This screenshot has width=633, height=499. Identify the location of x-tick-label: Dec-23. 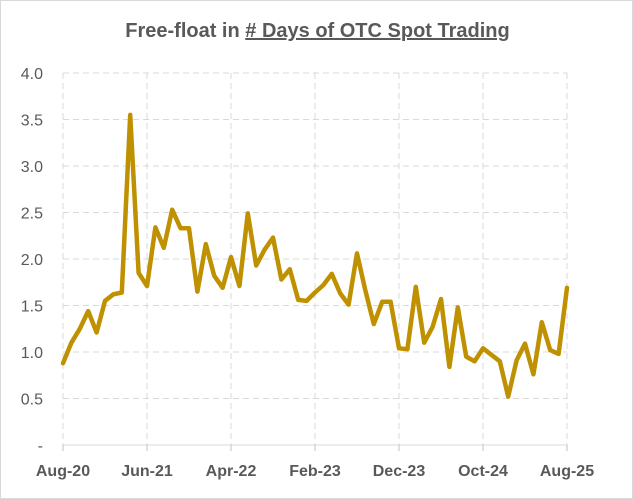
(399, 471).